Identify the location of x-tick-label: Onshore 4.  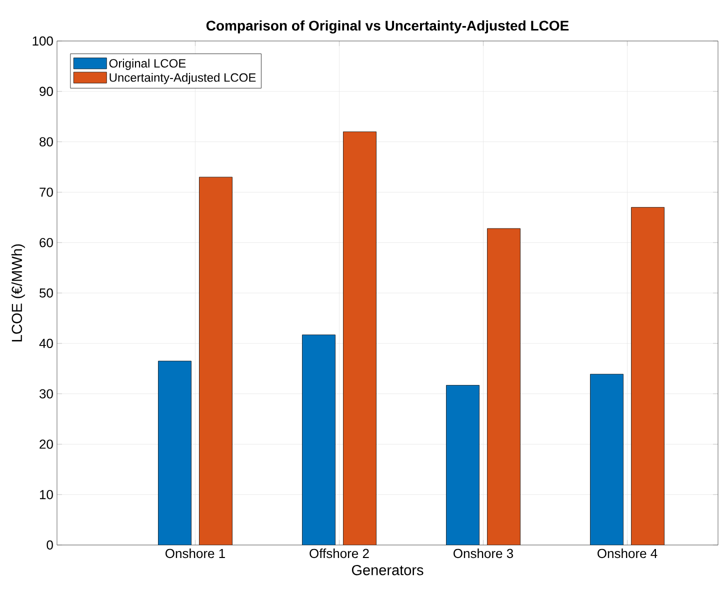
(628, 553).